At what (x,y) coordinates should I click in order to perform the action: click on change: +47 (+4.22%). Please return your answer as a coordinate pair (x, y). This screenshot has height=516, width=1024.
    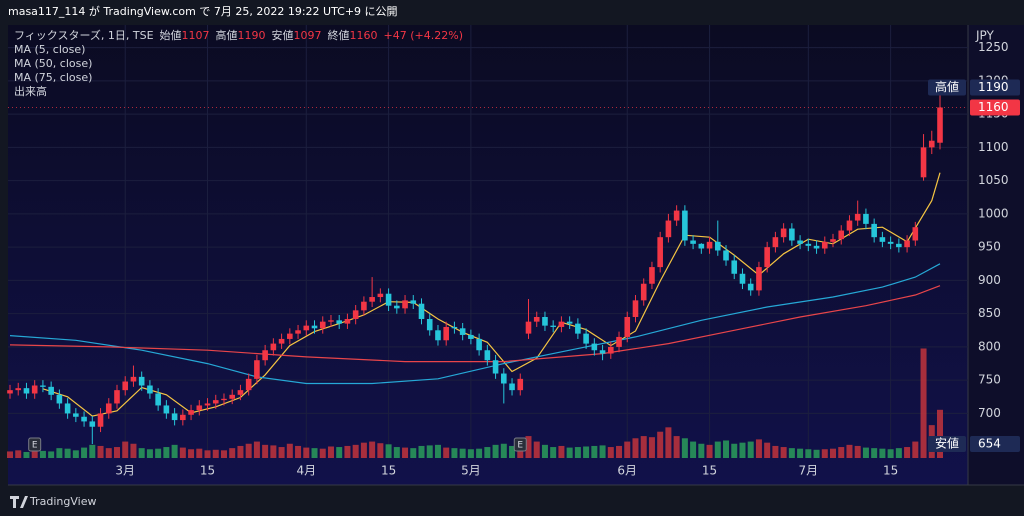
    Looking at the image, I should click on (423, 35).